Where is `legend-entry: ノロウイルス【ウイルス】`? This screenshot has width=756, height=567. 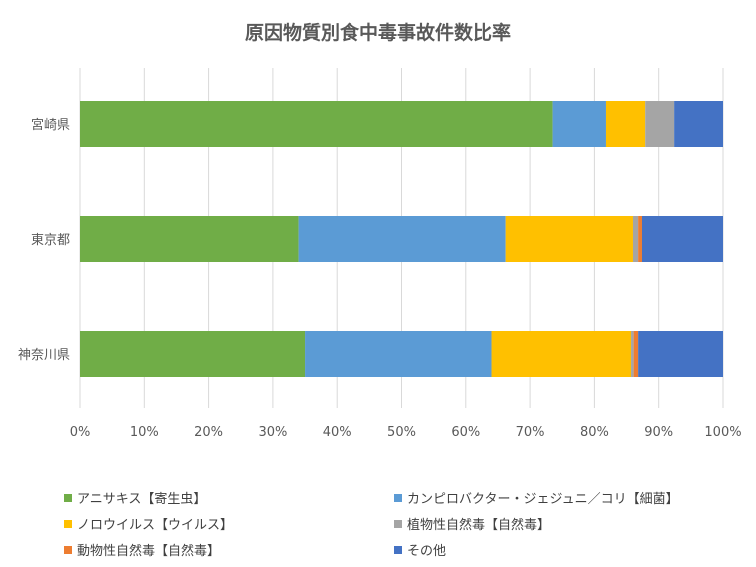
legend-entry: ノロウイルス【ウイルス】 is located at coordinates (229, 523).